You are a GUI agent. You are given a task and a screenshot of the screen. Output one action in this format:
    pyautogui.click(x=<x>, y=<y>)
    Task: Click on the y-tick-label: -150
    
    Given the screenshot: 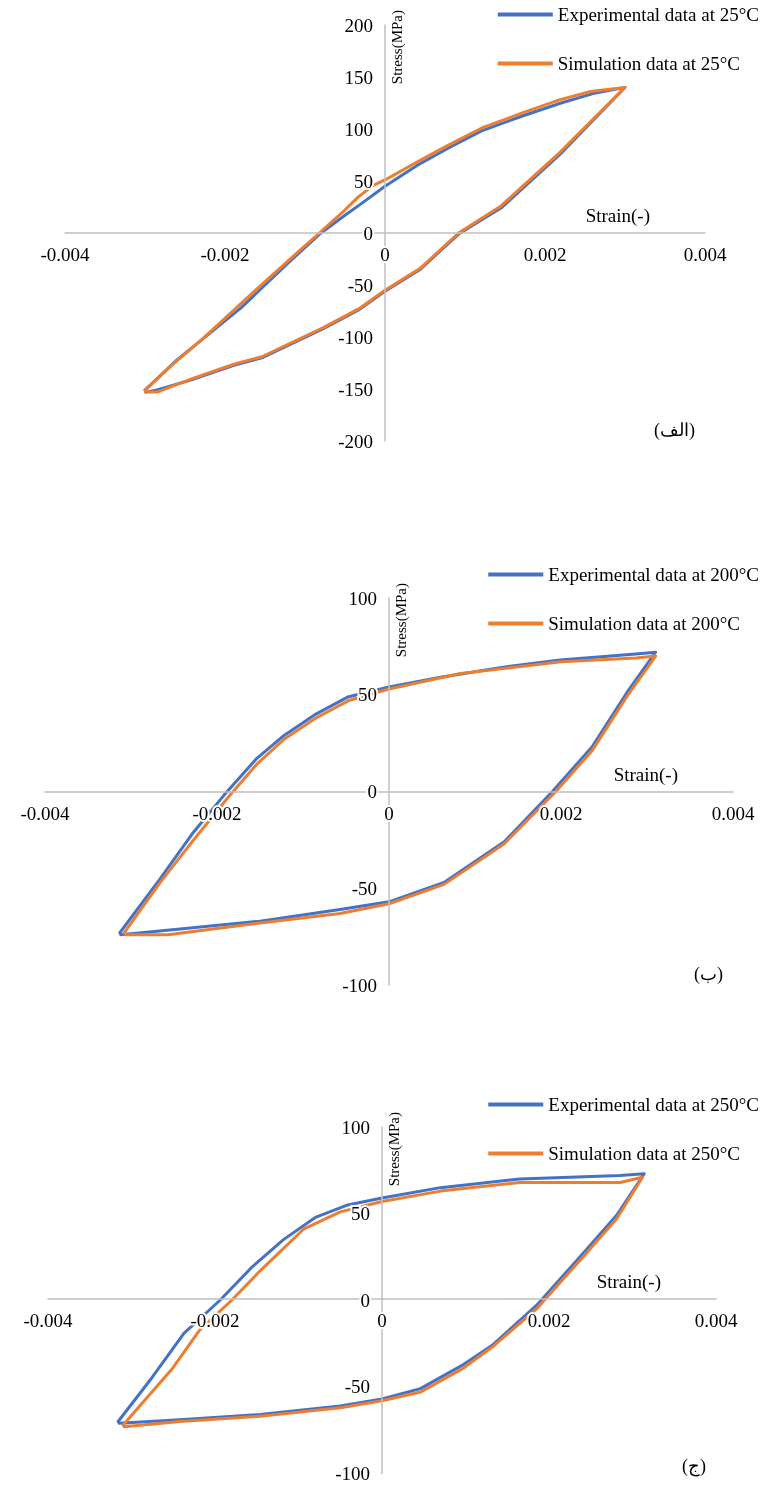 What is the action you would take?
    pyautogui.click(x=355, y=389)
    